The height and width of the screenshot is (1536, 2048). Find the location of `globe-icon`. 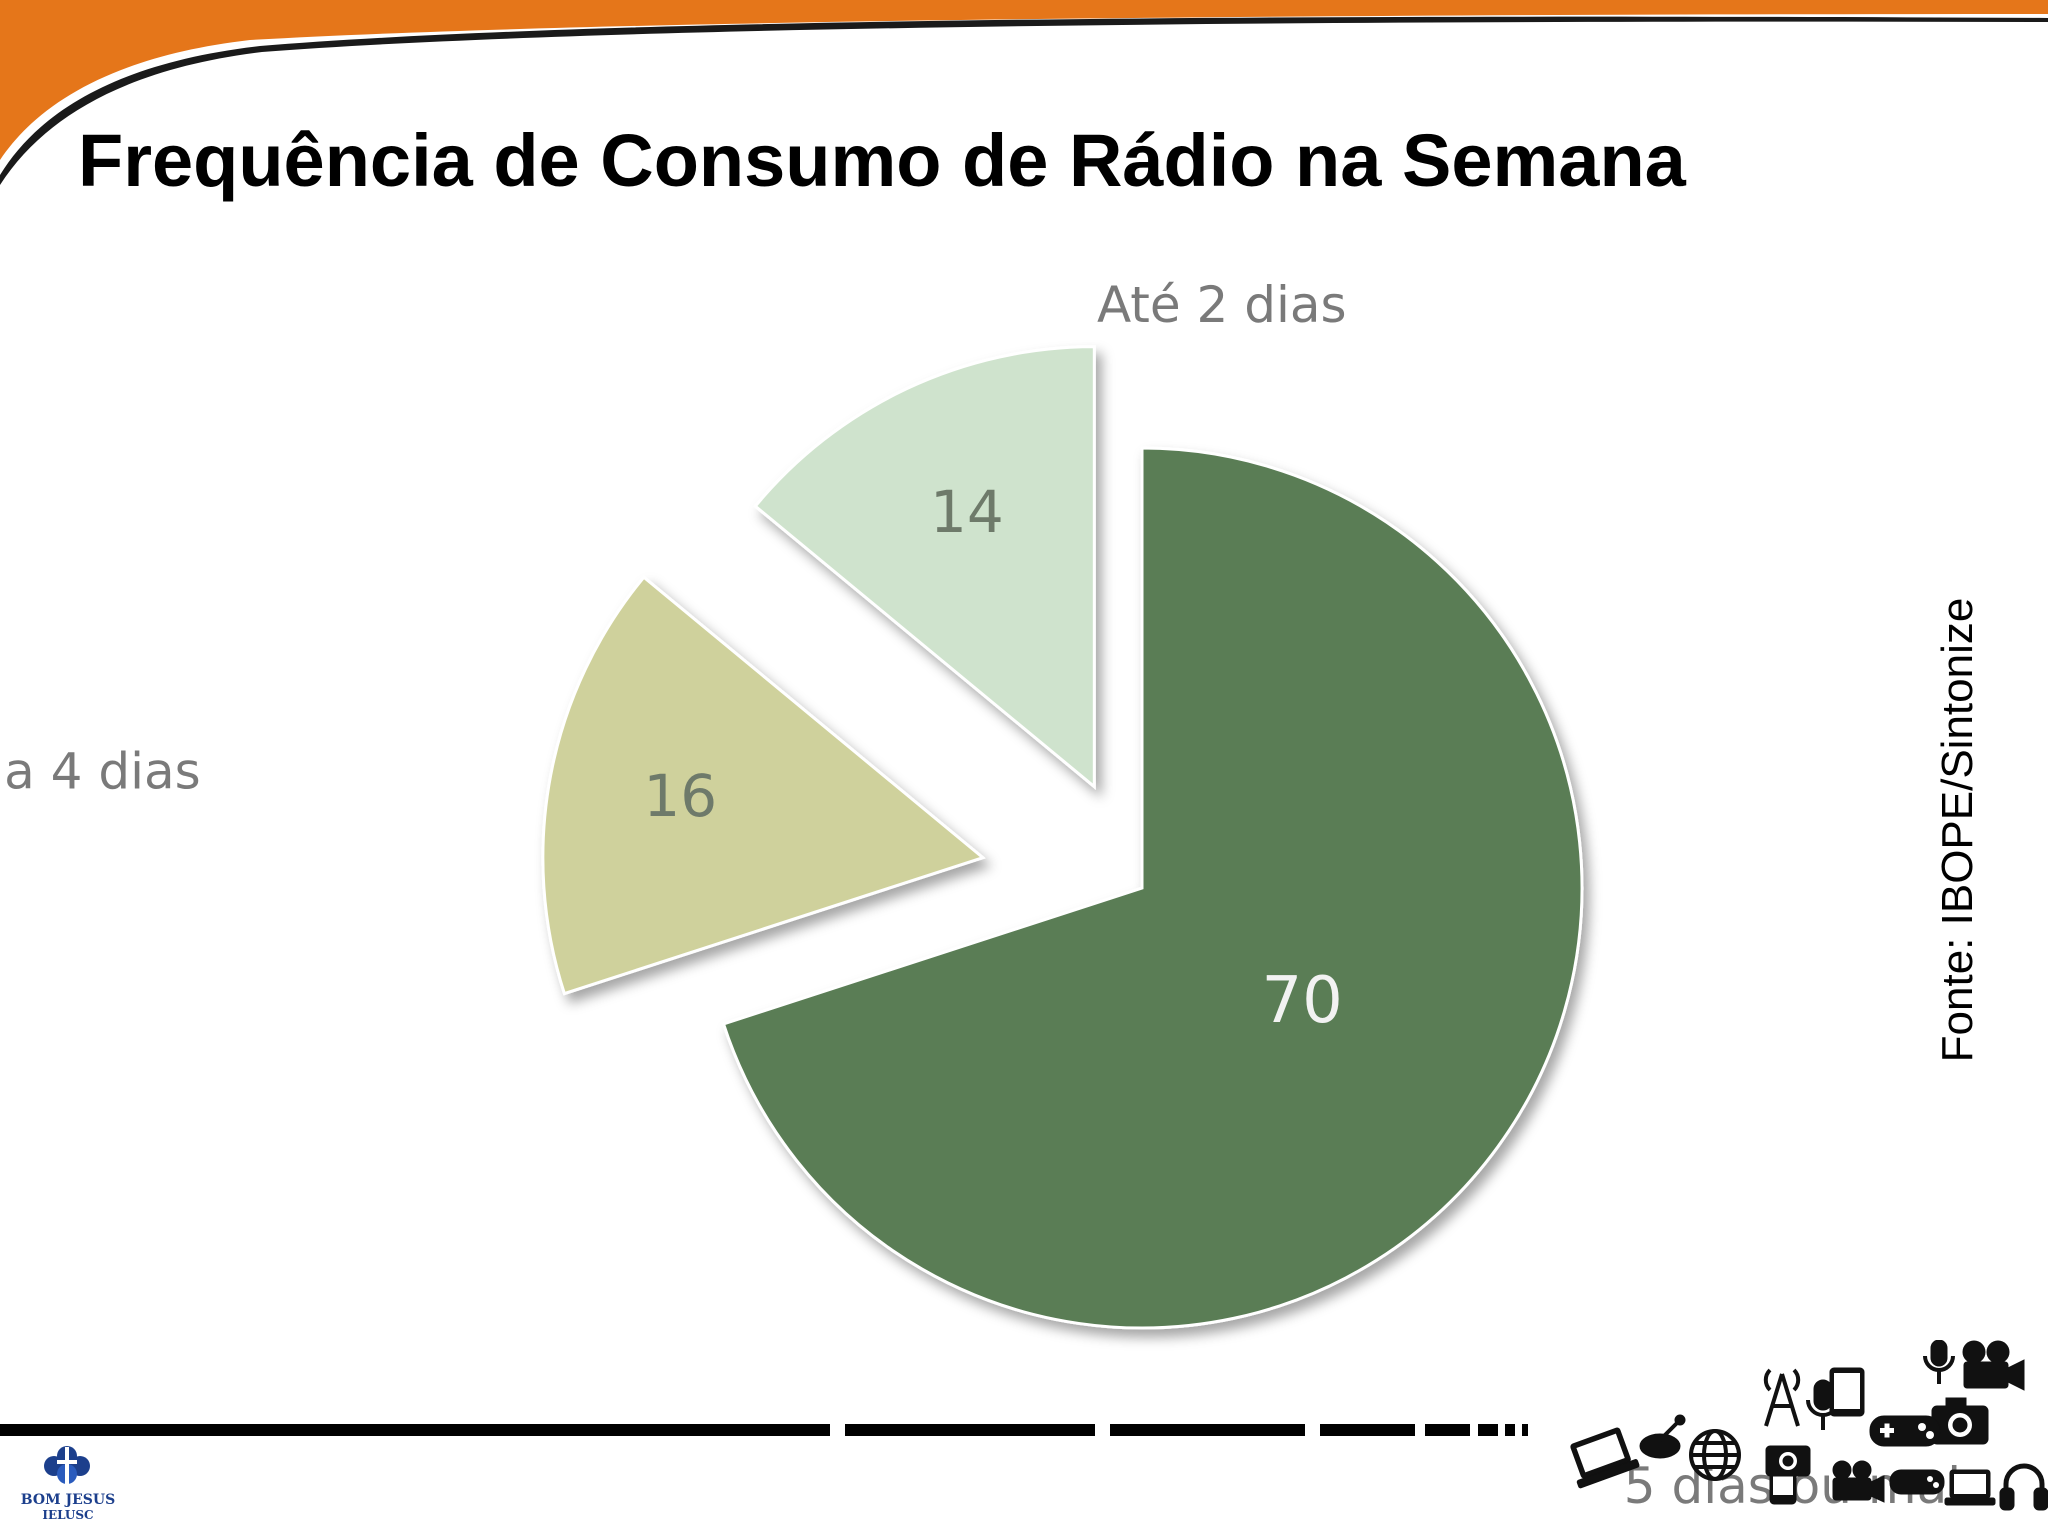

globe-icon is located at coordinates (1715, 1455).